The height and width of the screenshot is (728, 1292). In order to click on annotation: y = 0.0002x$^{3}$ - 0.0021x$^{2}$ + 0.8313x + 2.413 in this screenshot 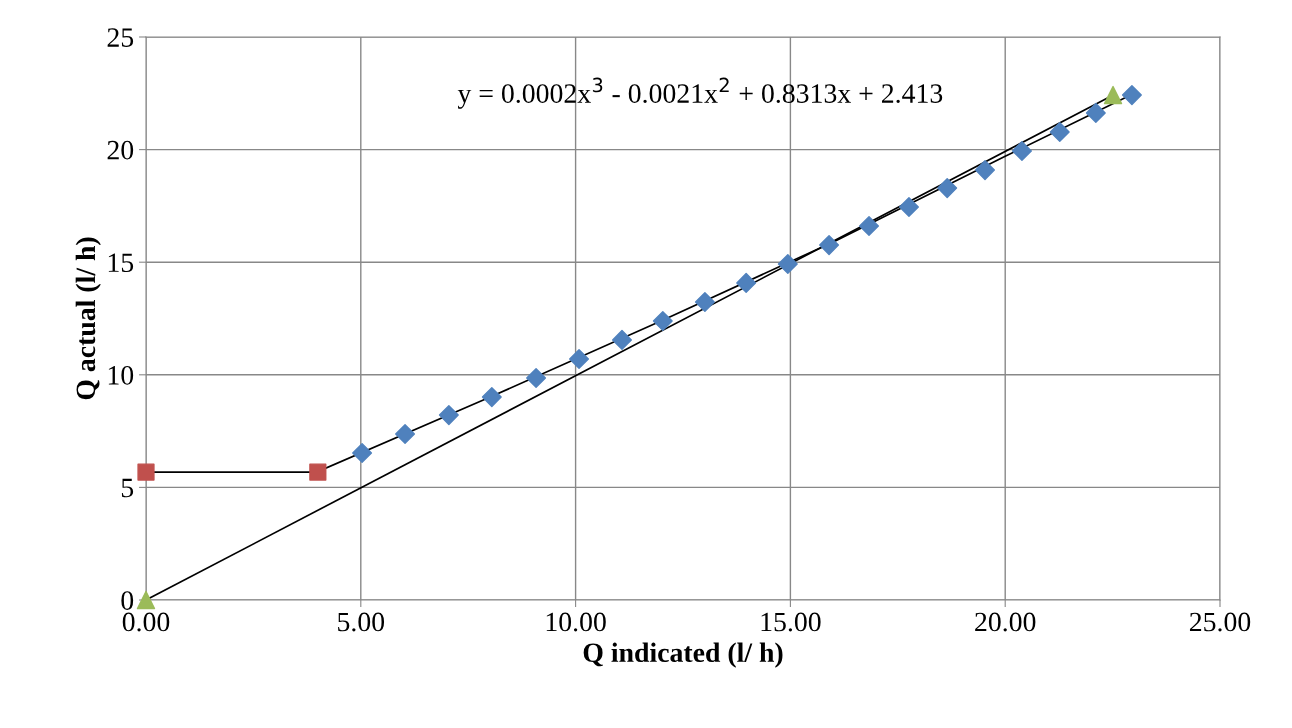, I will do `click(700, 93)`.